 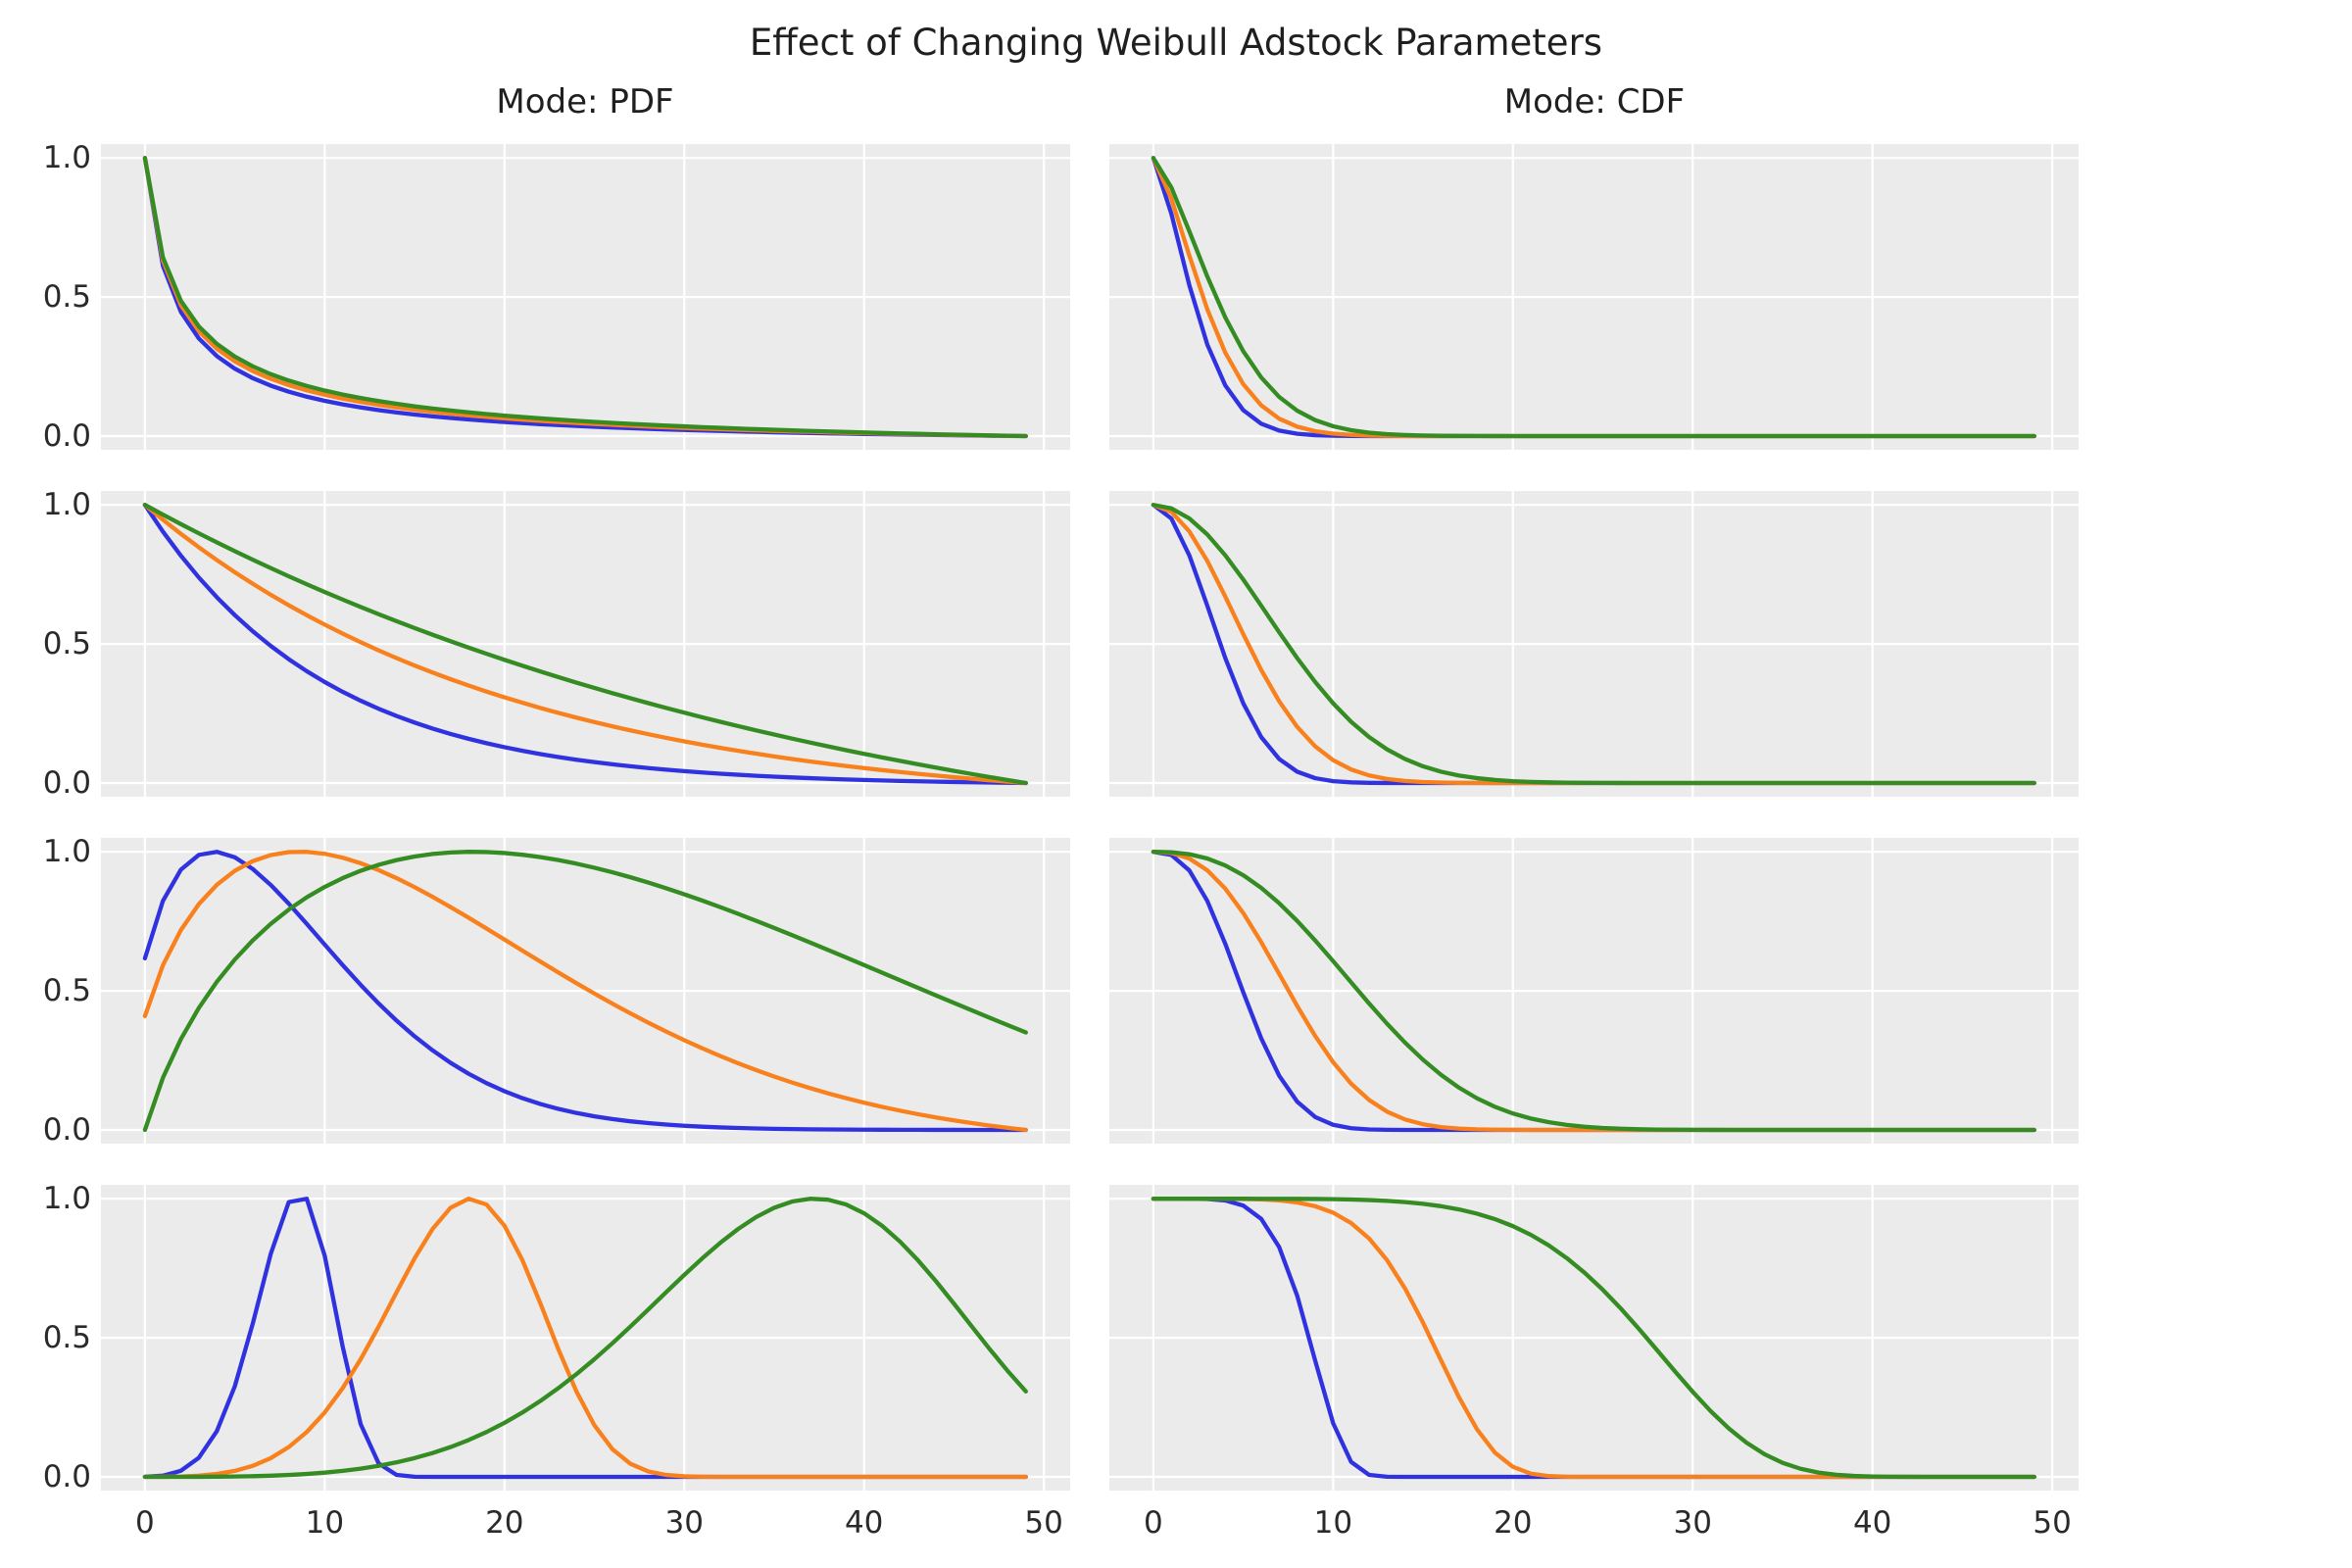 I want to click on curve-scale-40-pdf-row2, so click(x=585, y=644).